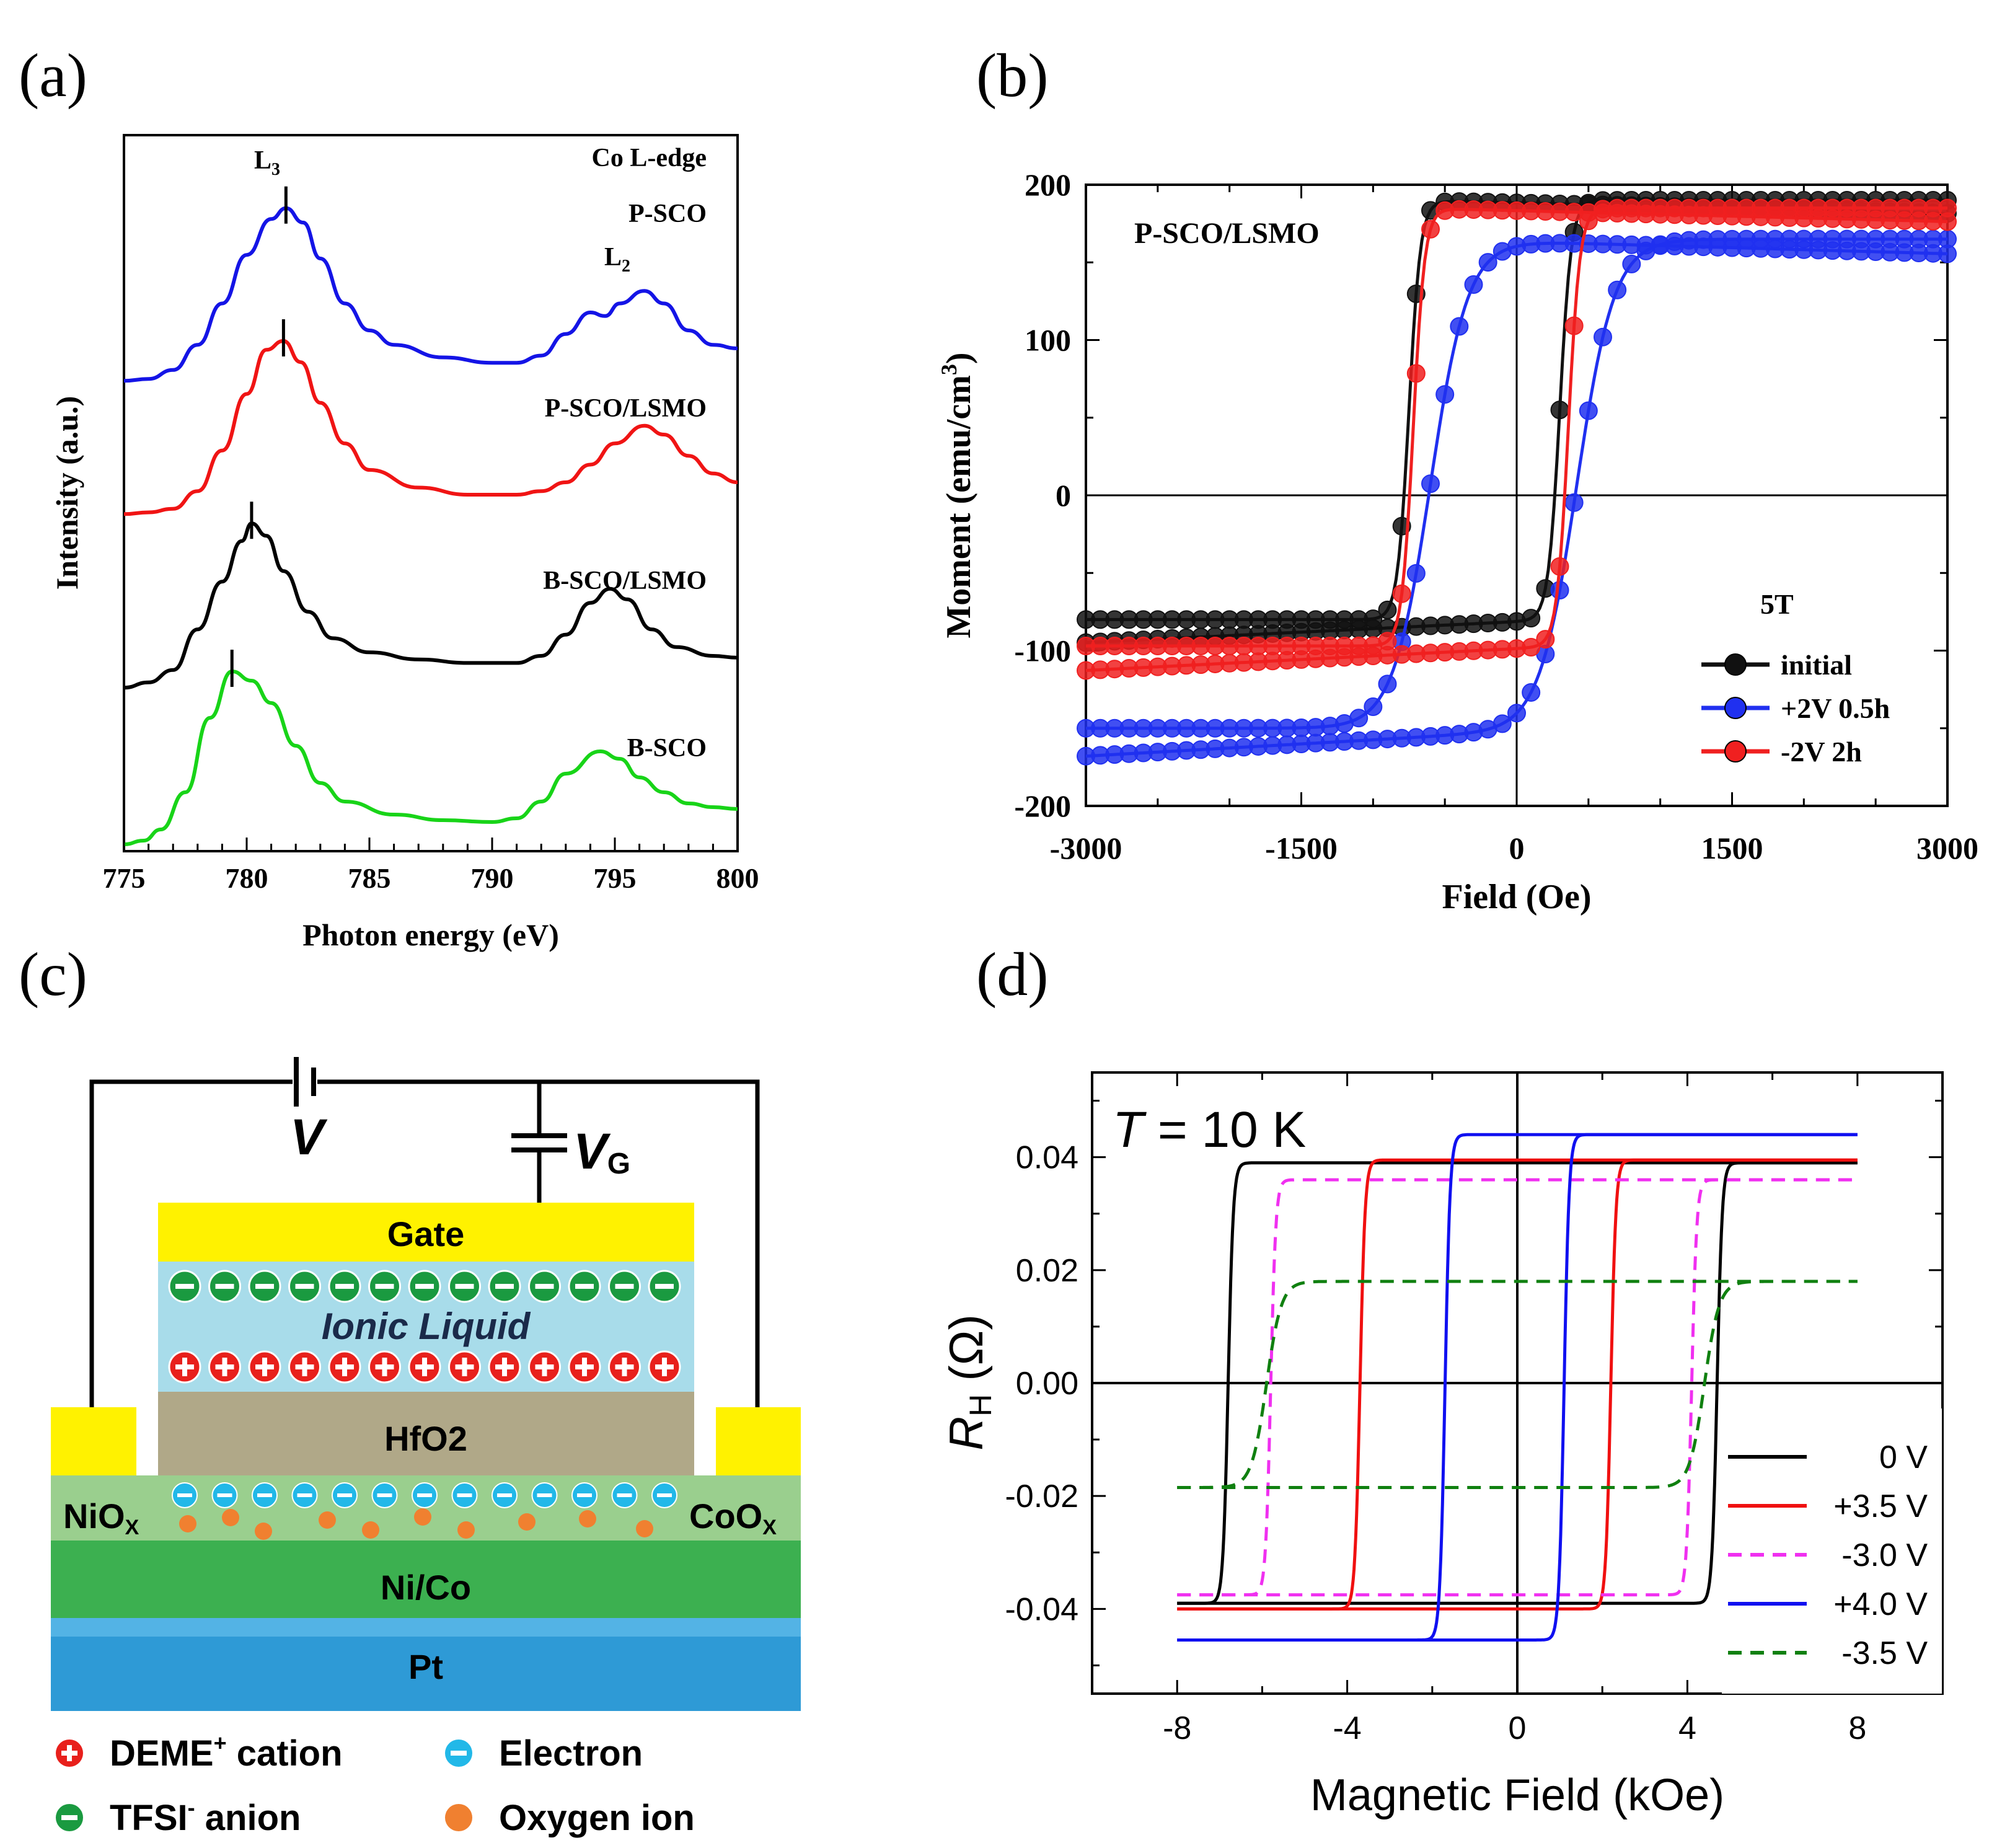 The width and height of the screenshot is (2015, 1848). Describe the element at coordinates (758, 1441) in the screenshot. I see `panel-c-right-electrode` at that location.